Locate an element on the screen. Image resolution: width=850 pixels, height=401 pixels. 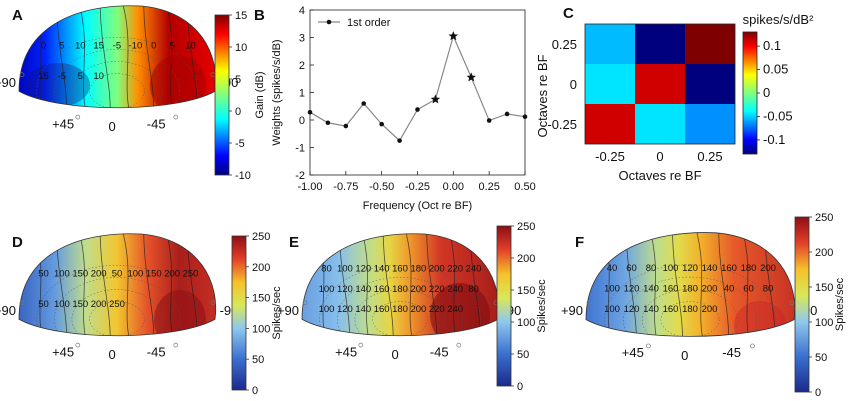
degree-mark-d-b2 is located at coordinates (176, 345).